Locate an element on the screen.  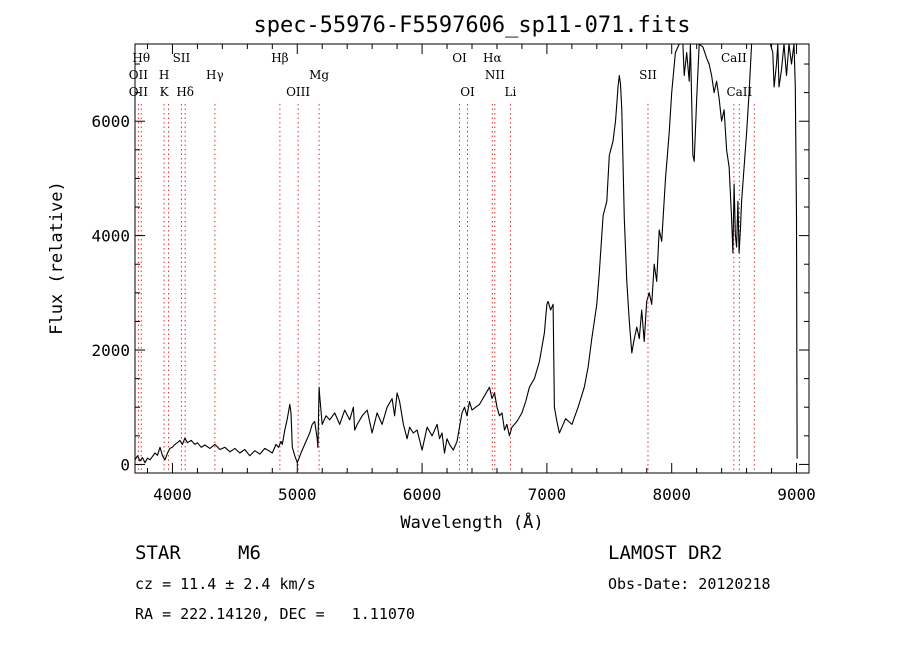
line-marker-label: Hγ is located at coordinates (215, 75).